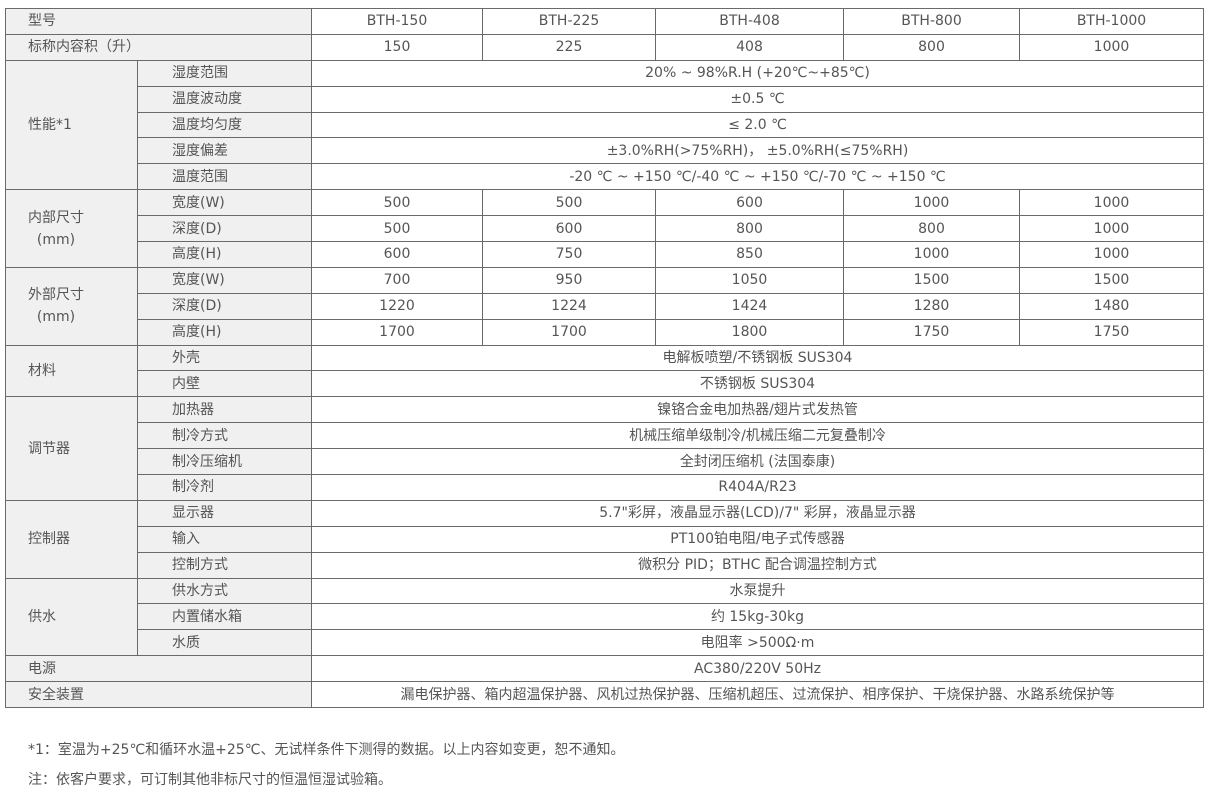  I want to click on table-row: 外部尺寸 (mm) 宽度(W) 700 950 1050 1500 1500, so click(604, 306).